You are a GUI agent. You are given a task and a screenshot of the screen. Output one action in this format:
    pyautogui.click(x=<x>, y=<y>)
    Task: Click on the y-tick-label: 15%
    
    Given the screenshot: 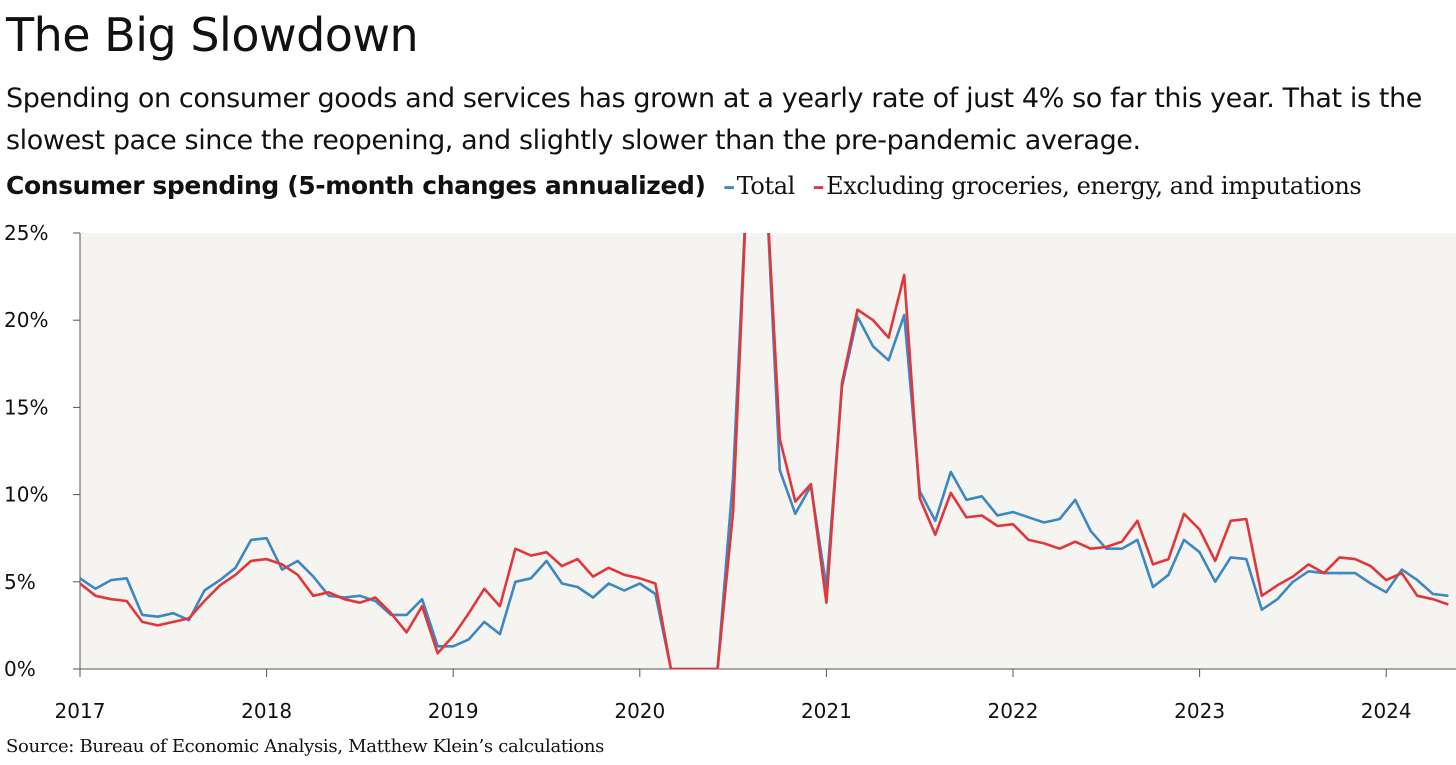 What is the action you would take?
    pyautogui.click(x=26, y=407)
    